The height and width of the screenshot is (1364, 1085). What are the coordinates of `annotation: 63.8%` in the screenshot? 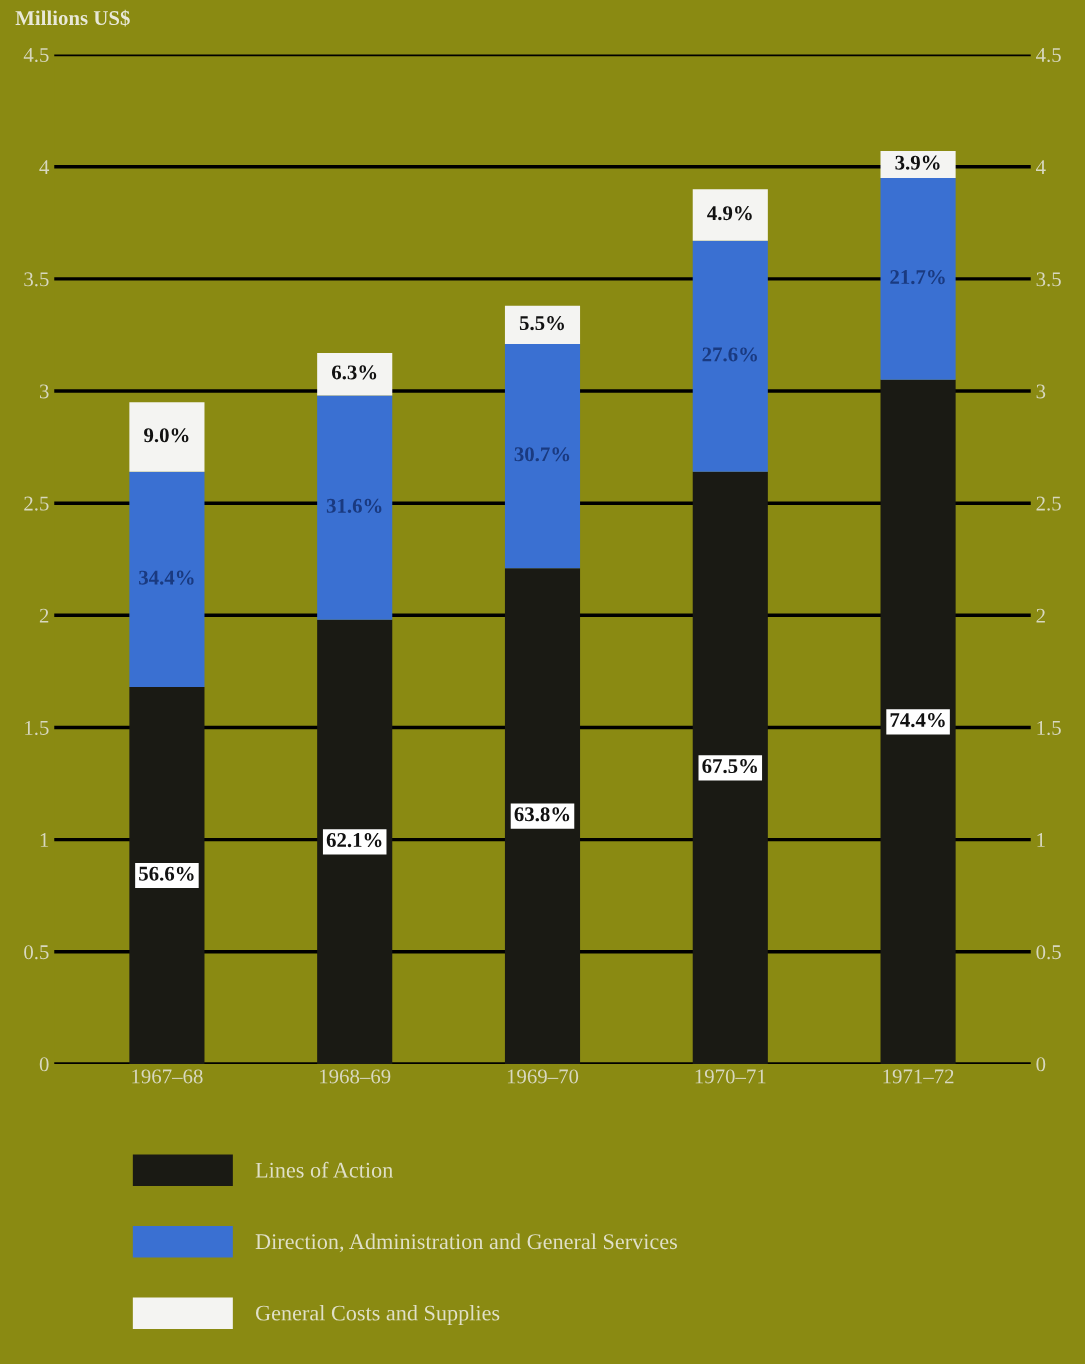 It's located at (542, 814).